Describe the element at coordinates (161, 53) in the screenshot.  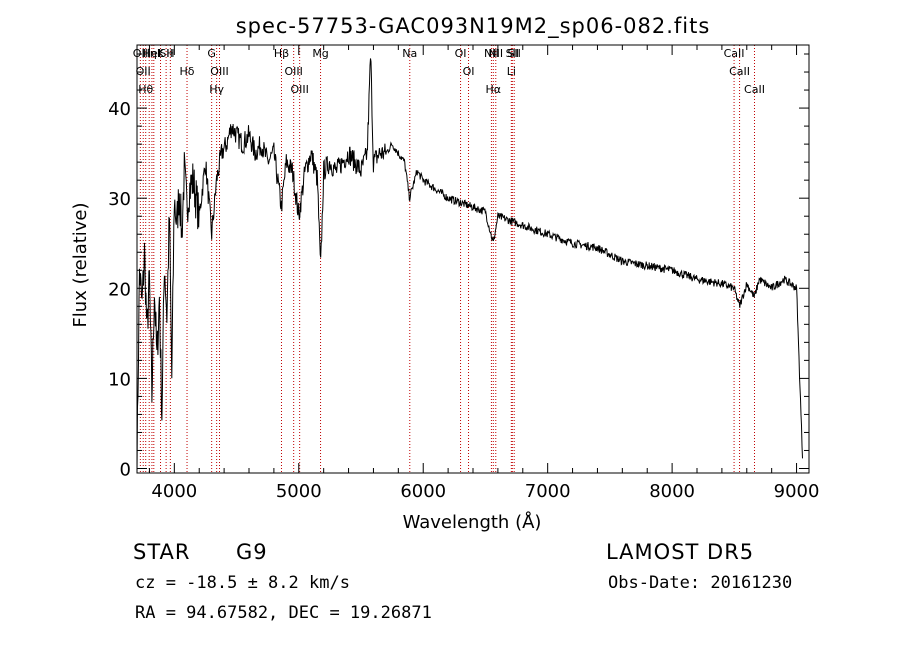
I see `line-marker-label: K` at that location.